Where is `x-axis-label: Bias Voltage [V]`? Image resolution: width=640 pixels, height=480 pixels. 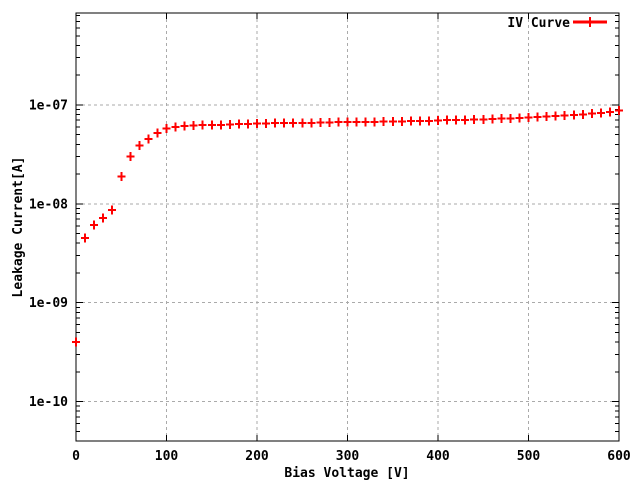
x-axis-label: Bias Voltage [V] is located at coordinates (346, 473).